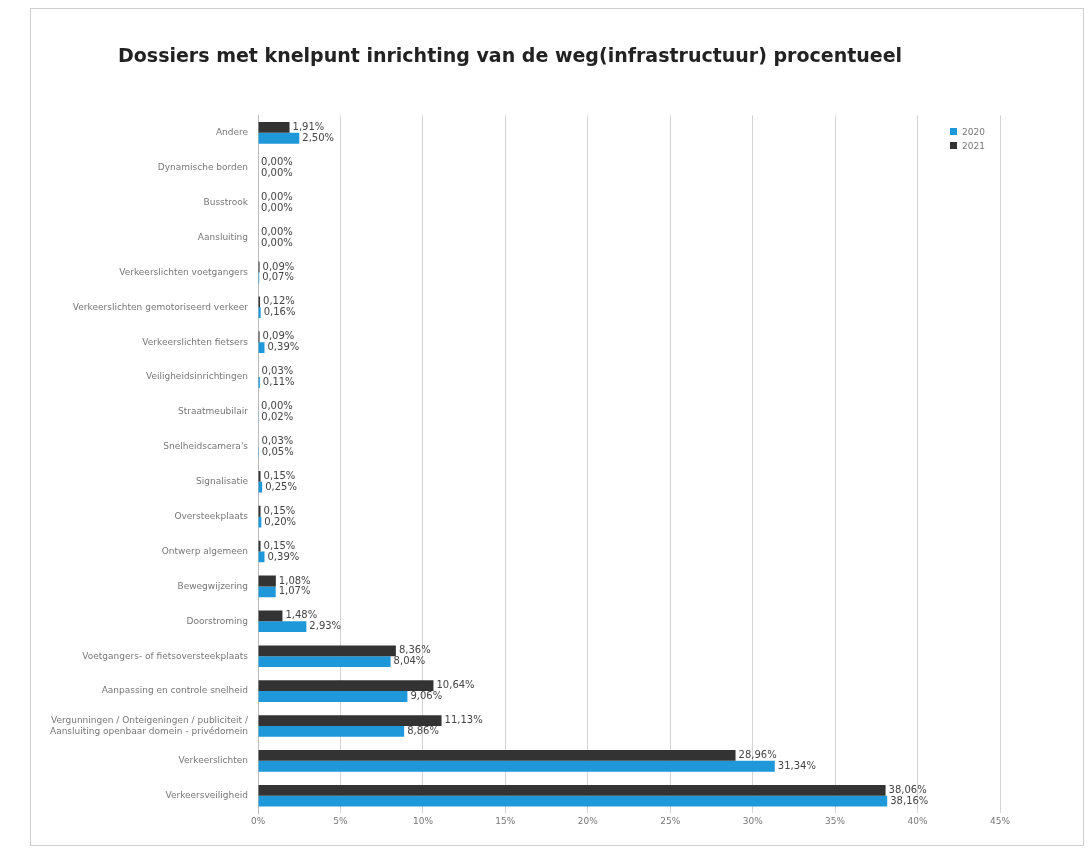  I want to click on x-tick-label: 25%, so click(670, 820).